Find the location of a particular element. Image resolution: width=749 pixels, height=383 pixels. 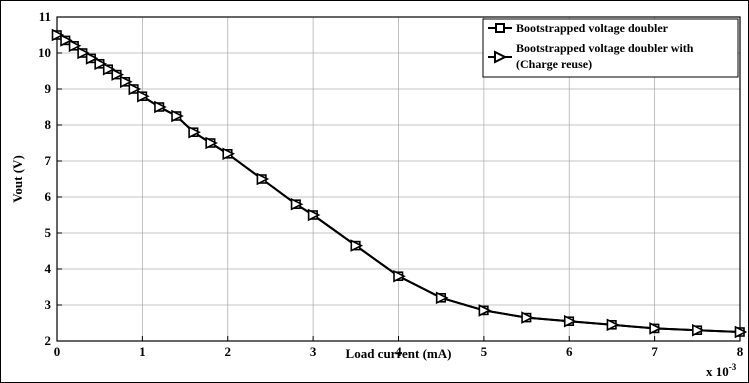

legend-label-series-2-line2: (Charge reuse) is located at coordinates (554, 64).